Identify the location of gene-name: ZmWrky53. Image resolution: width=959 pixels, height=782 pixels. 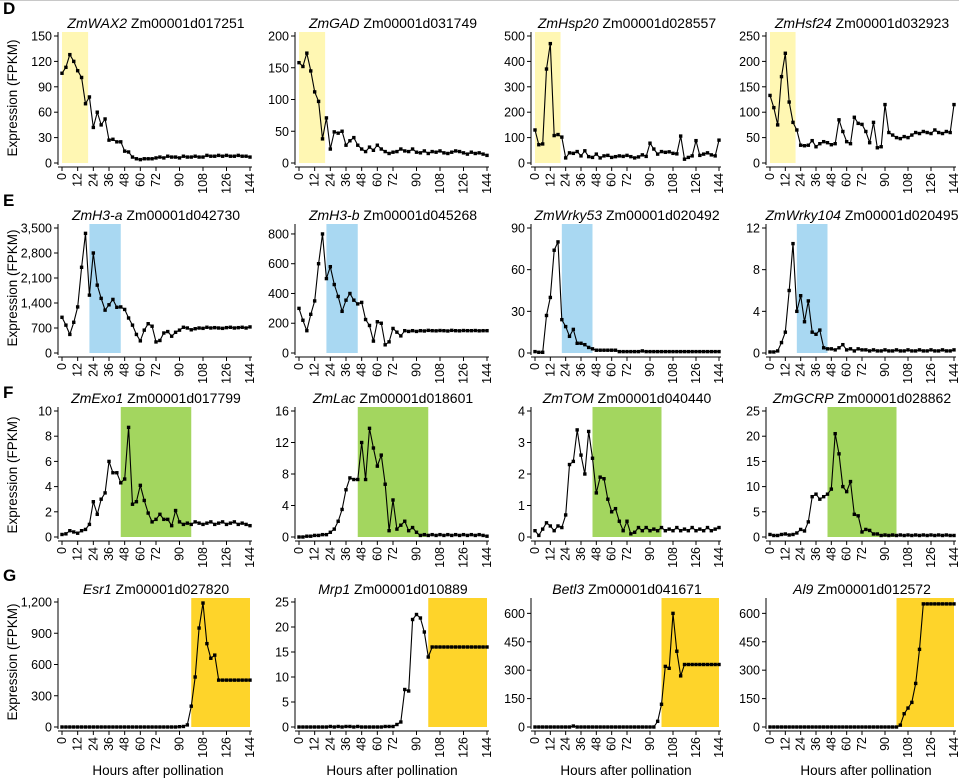
(567, 215).